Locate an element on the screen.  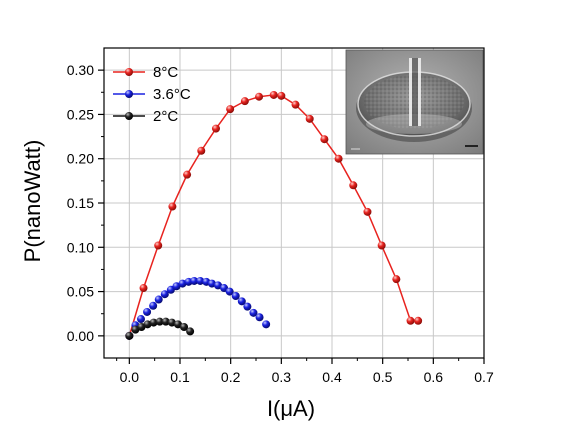
y-tick-label: 0.10 is located at coordinates (80, 247).